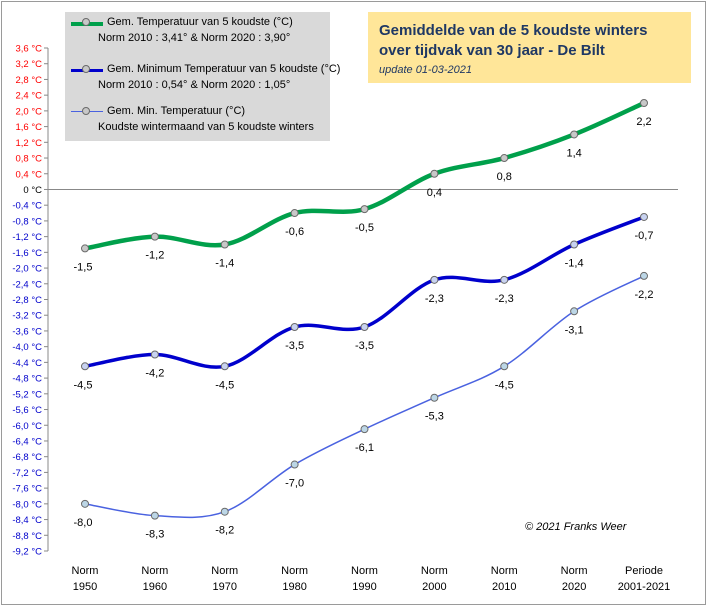  What do you see at coordinates (27, 379) in the screenshot?
I see `y-tick-label: -4,8 °C` at bounding box center [27, 379].